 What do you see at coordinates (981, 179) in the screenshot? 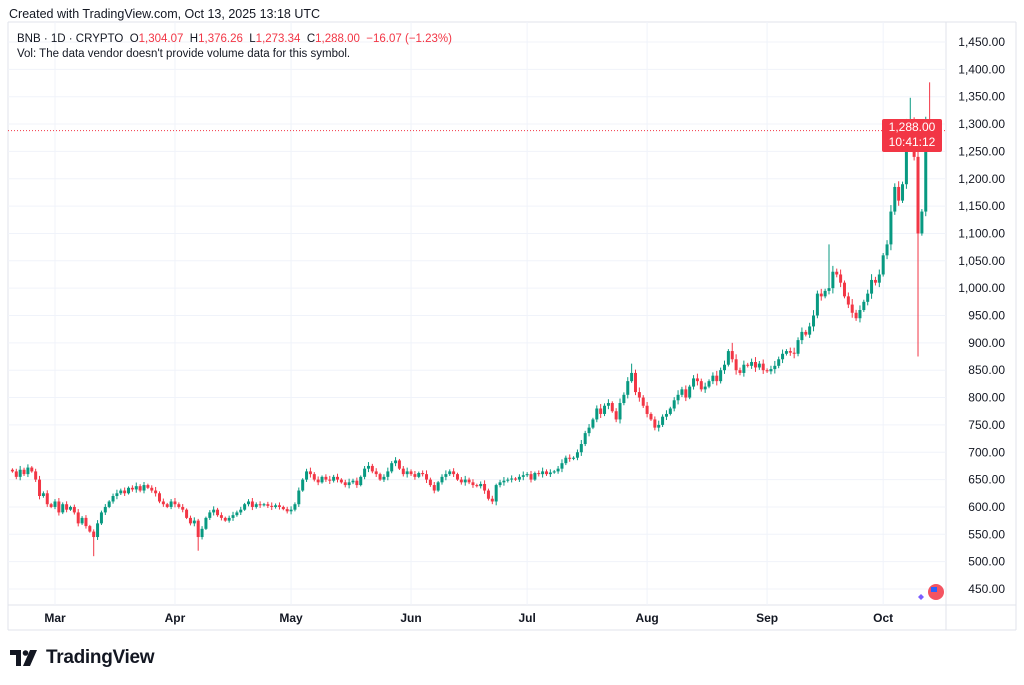
I see `price-tick-label: 1,200.00` at bounding box center [981, 179].